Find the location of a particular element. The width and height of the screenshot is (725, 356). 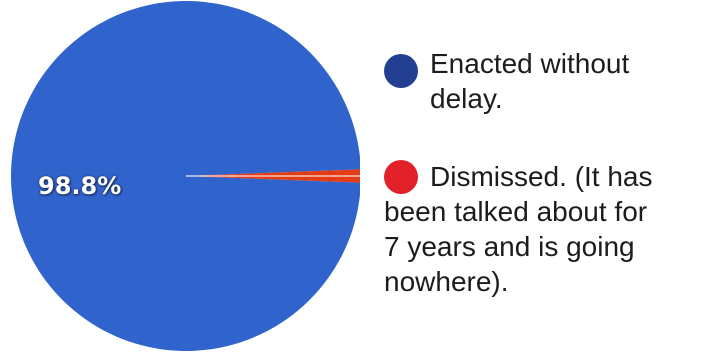

legend-marker-enacted is located at coordinates (401, 71).